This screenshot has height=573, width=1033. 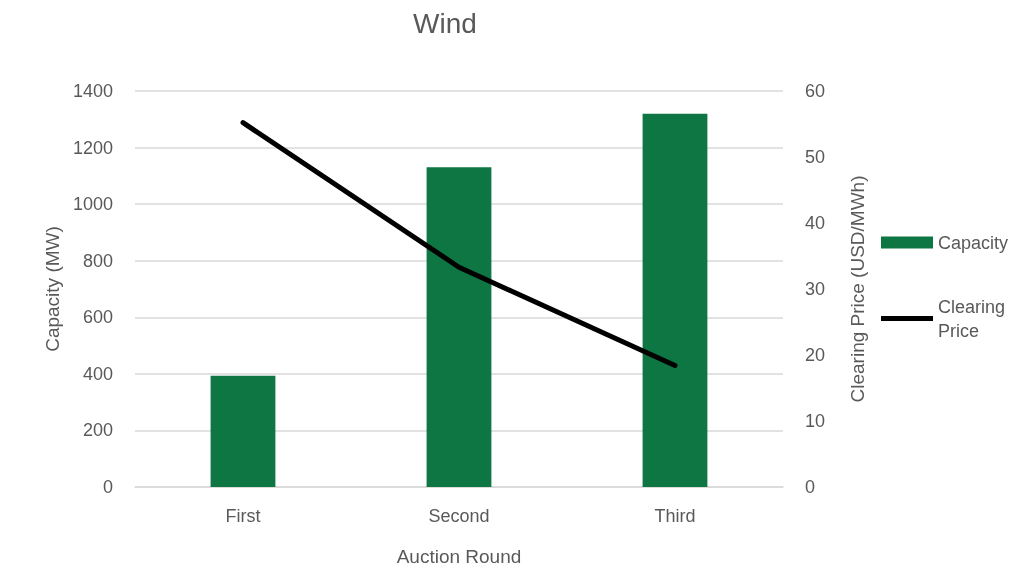 I want to click on y2-tick-label: 50, so click(x=815, y=157).